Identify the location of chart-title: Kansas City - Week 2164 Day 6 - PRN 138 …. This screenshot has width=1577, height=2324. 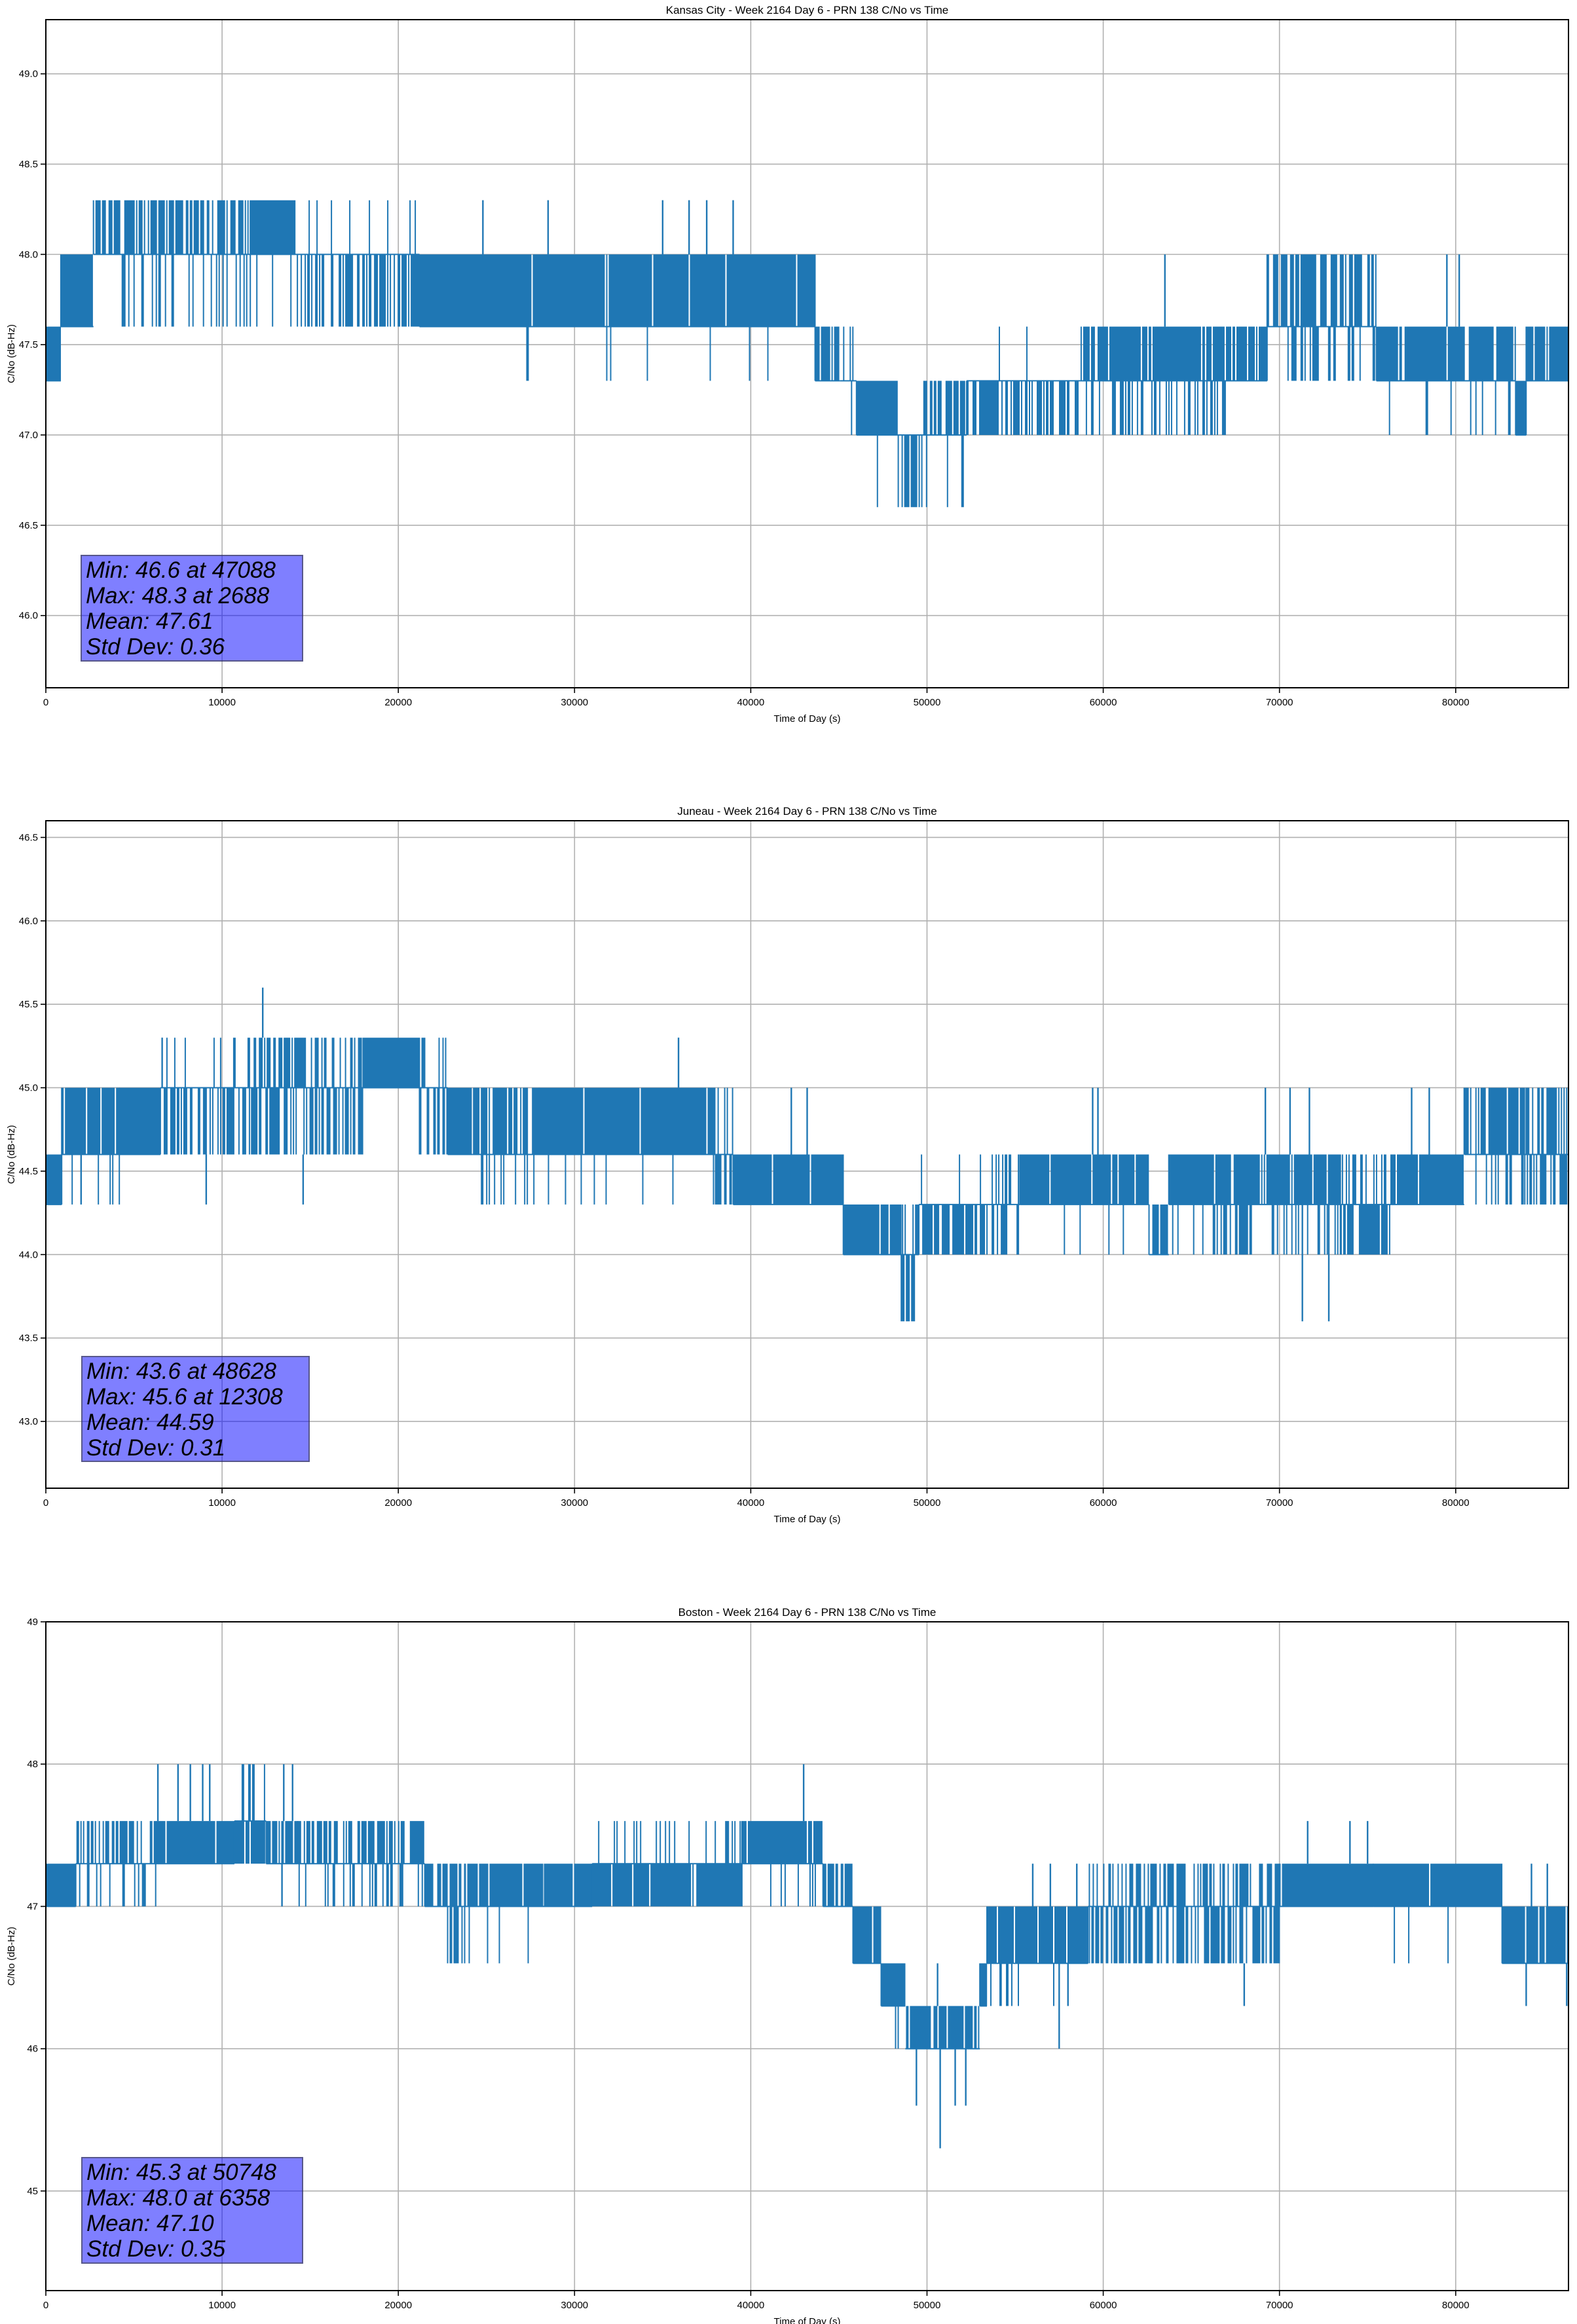
(807, 10).